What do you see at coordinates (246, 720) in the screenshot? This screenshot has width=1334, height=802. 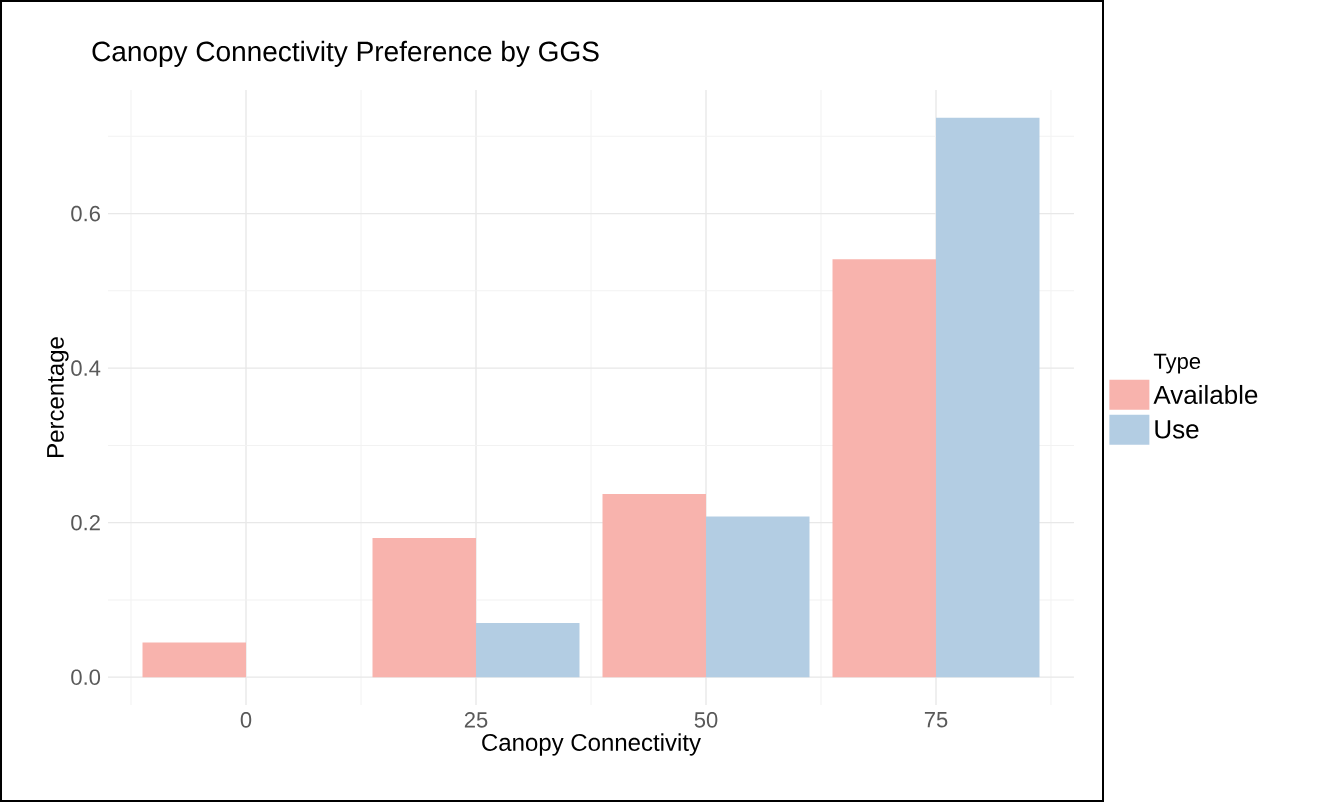 I see `x-tick-label: 0` at bounding box center [246, 720].